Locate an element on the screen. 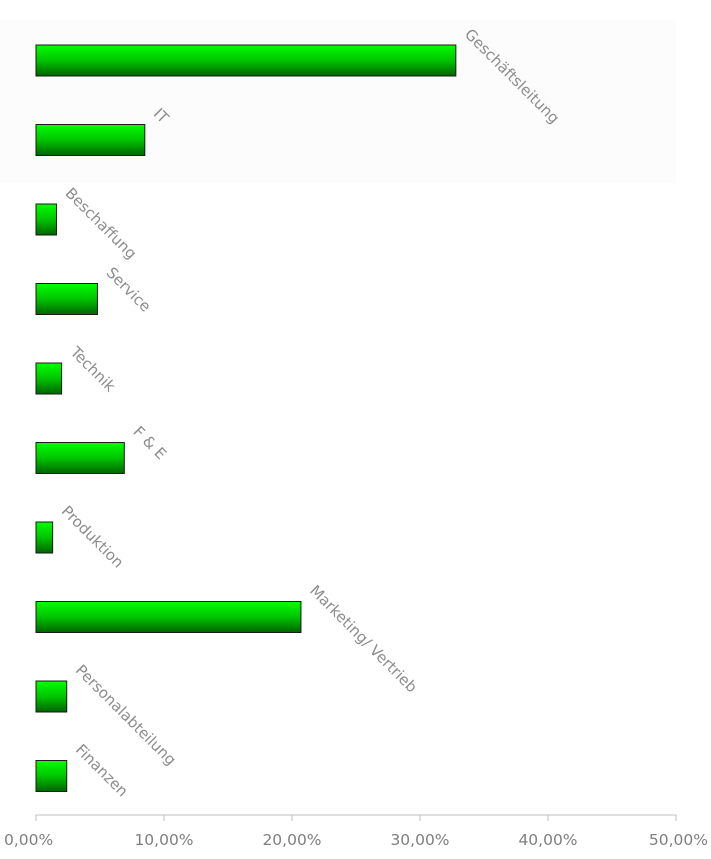 The height and width of the screenshot is (859, 711). category-label: Service is located at coordinates (129, 290).